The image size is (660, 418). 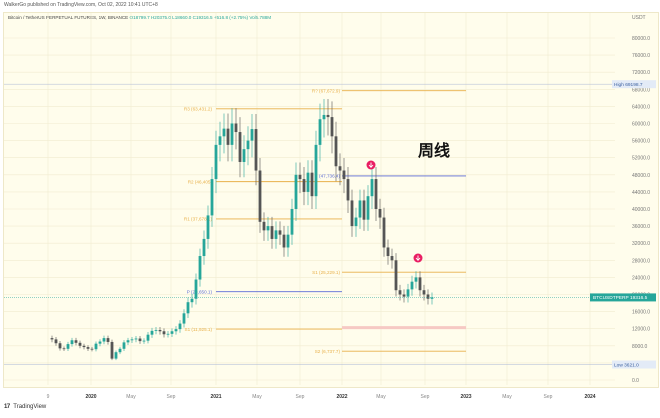 I want to click on y-tick-label: 12000.0, so click(x=641, y=330).